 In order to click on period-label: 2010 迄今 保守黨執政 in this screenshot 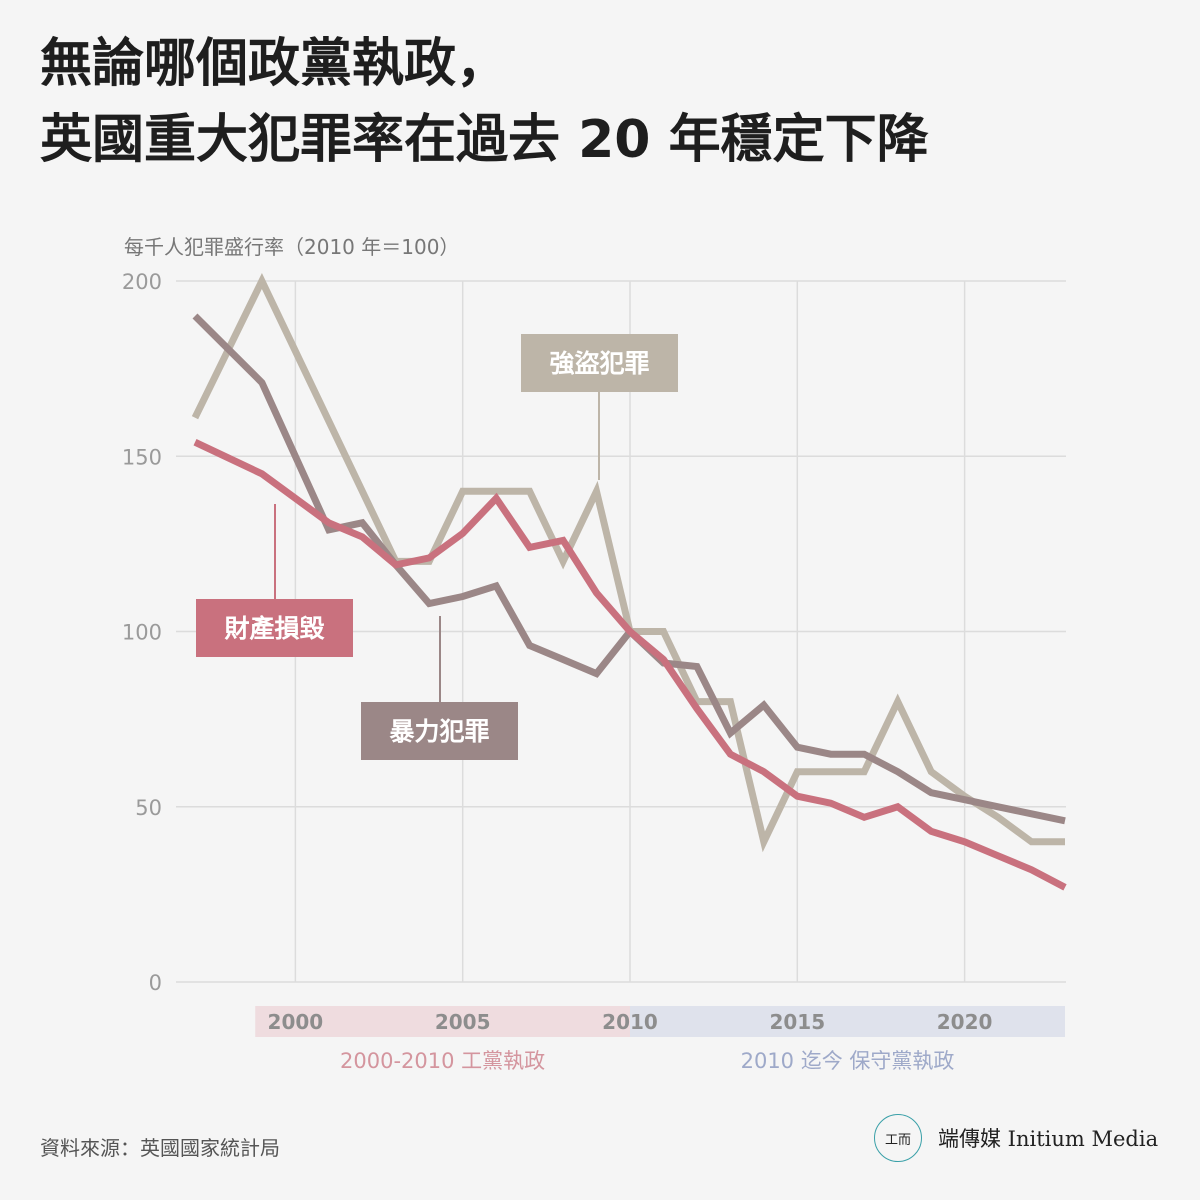, I will do `click(848, 1061)`.